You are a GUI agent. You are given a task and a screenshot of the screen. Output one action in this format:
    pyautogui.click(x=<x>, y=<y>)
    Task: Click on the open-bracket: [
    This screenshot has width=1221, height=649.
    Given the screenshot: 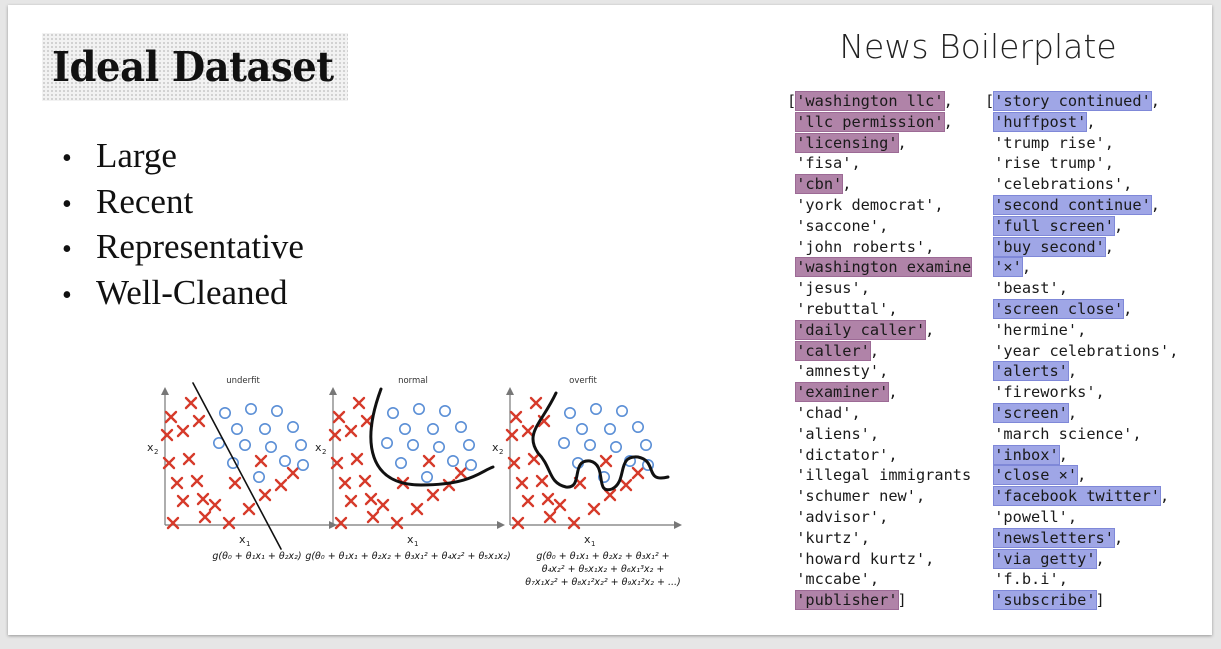 What is the action you would take?
    pyautogui.click(x=990, y=101)
    